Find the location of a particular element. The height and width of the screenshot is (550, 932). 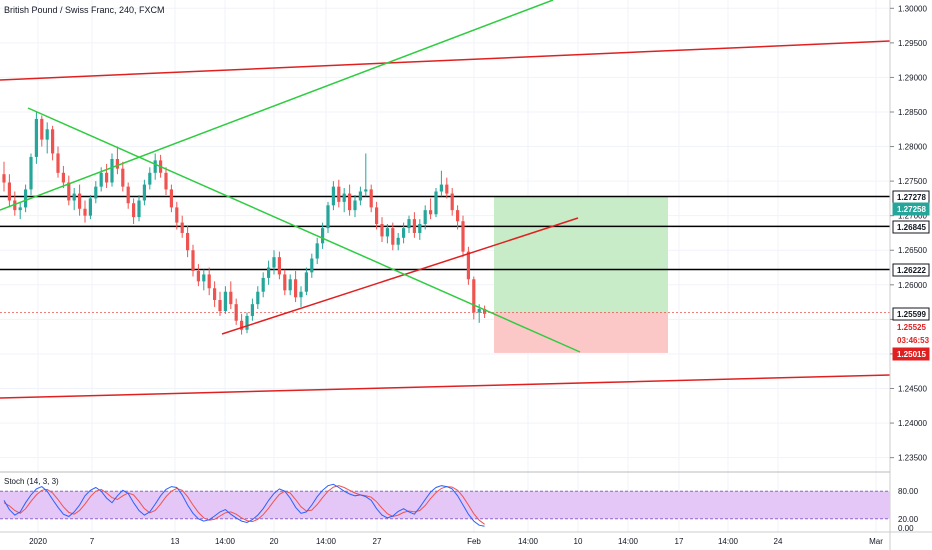

stoch-band is located at coordinates (445, 505).